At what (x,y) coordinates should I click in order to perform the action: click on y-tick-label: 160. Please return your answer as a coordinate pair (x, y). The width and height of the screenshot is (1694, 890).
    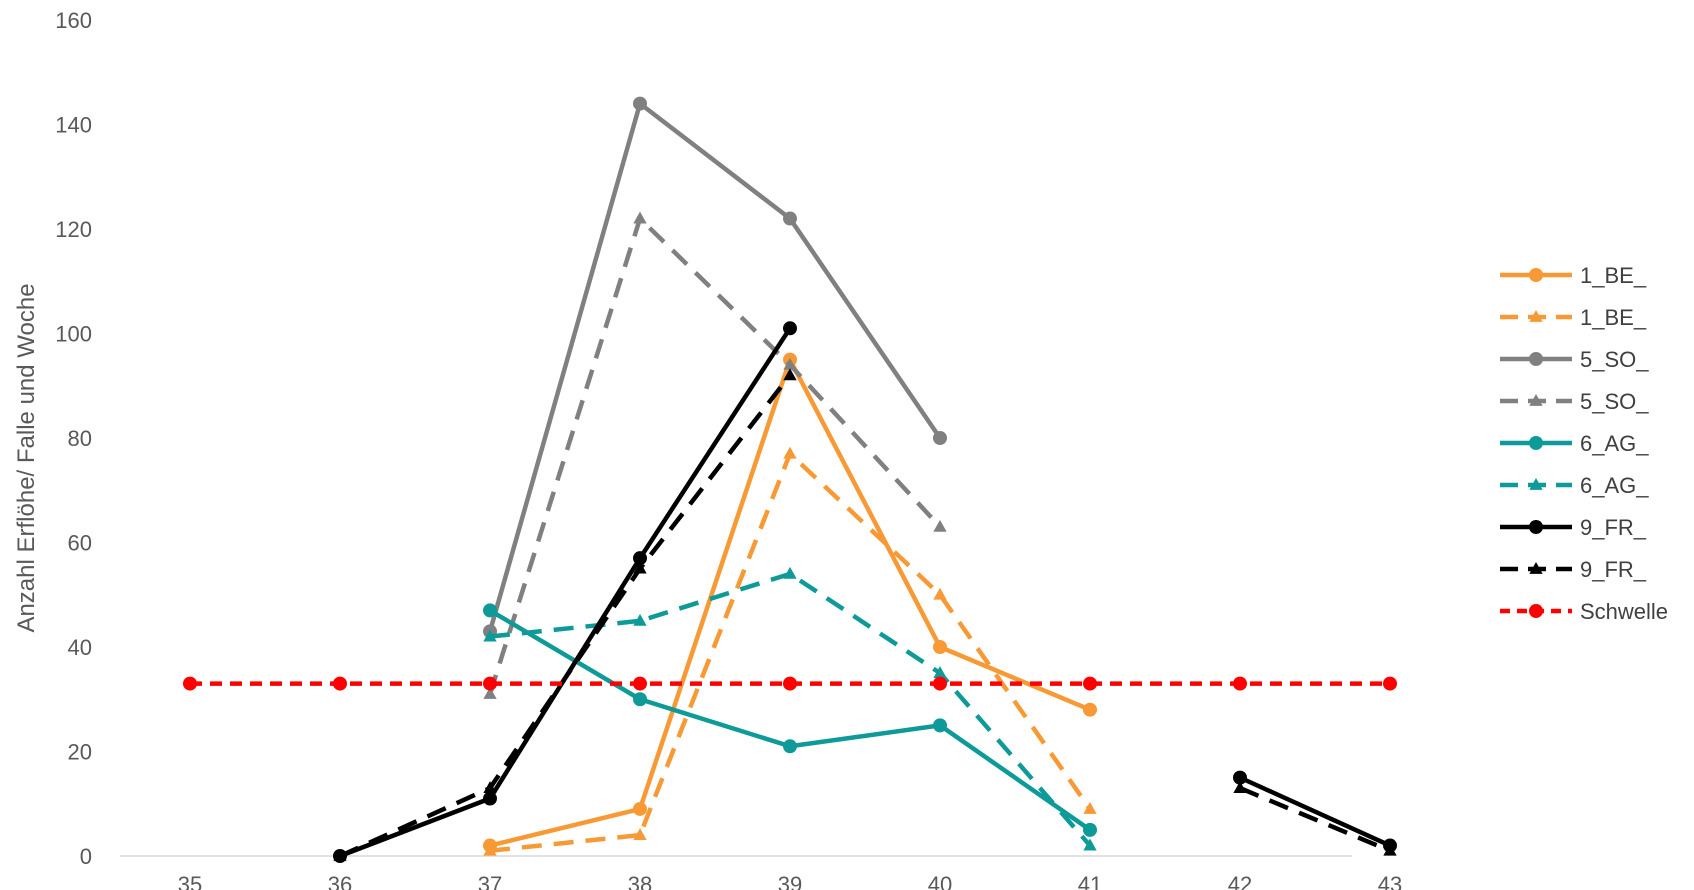
    Looking at the image, I should click on (73, 20).